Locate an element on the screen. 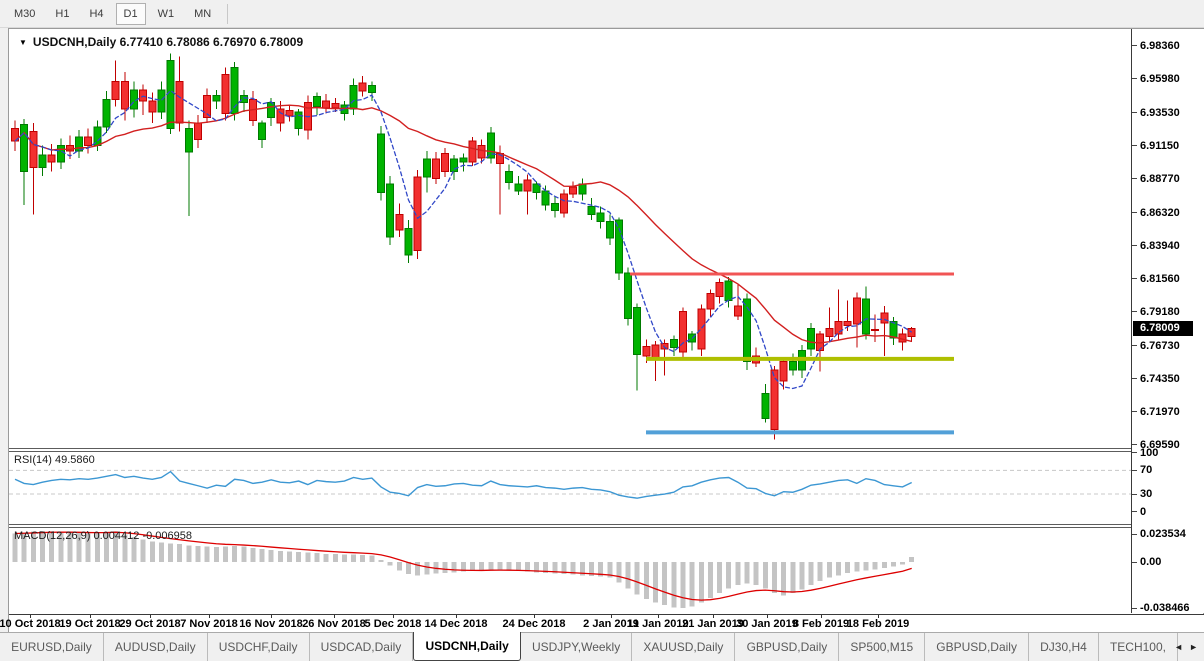  date-label: 10 Oct 2018 is located at coordinates (30, 624).